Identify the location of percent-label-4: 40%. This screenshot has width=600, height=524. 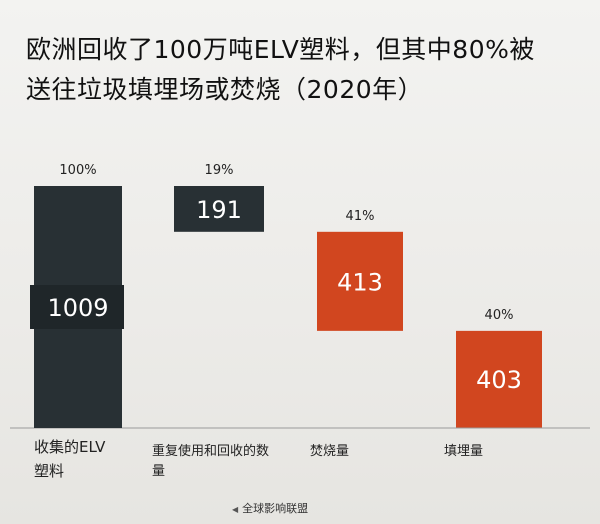
(499, 315).